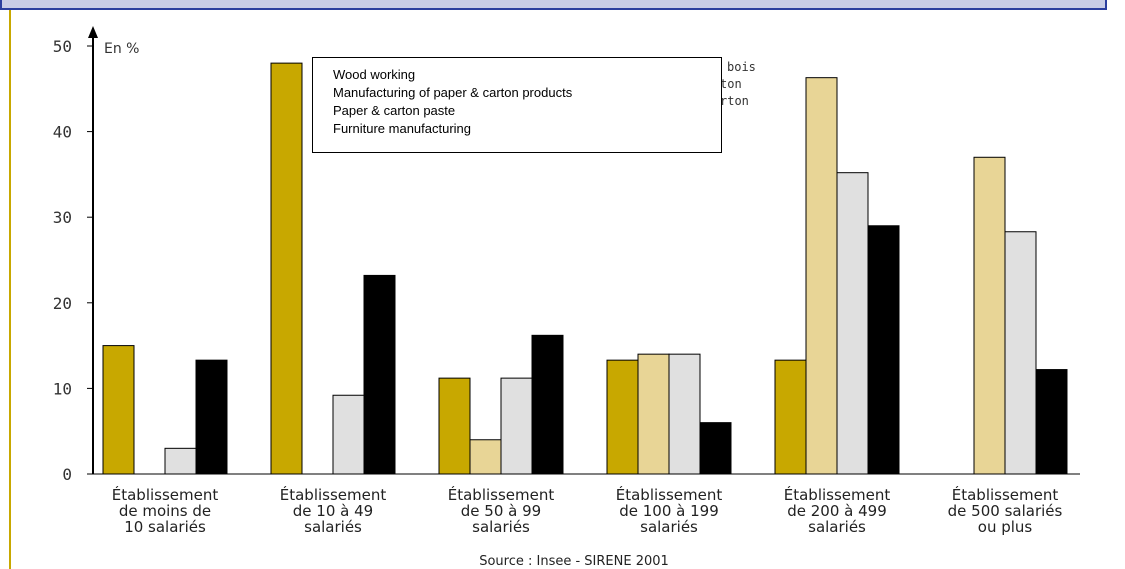 This screenshot has height=569, width=1125. What do you see at coordinates (501, 511) in the screenshot?
I see `category-label: de 50 à 99` at bounding box center [501, 511].